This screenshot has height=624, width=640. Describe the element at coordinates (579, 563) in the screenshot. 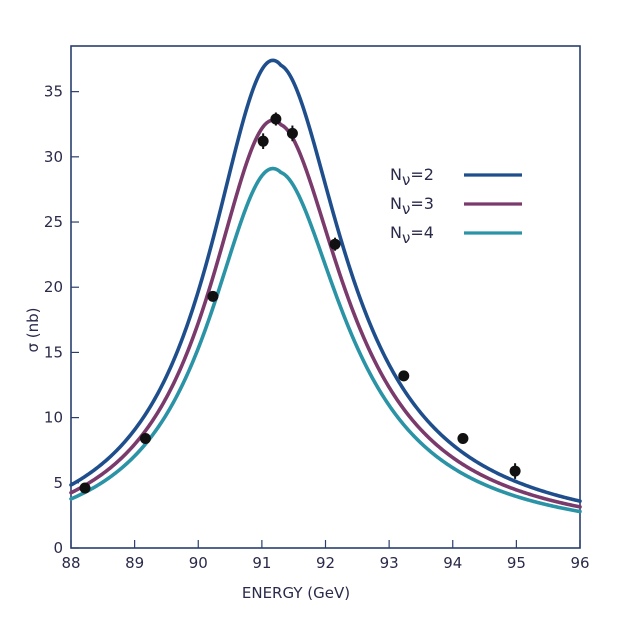

I see `x-tick-label: 96` at that location.